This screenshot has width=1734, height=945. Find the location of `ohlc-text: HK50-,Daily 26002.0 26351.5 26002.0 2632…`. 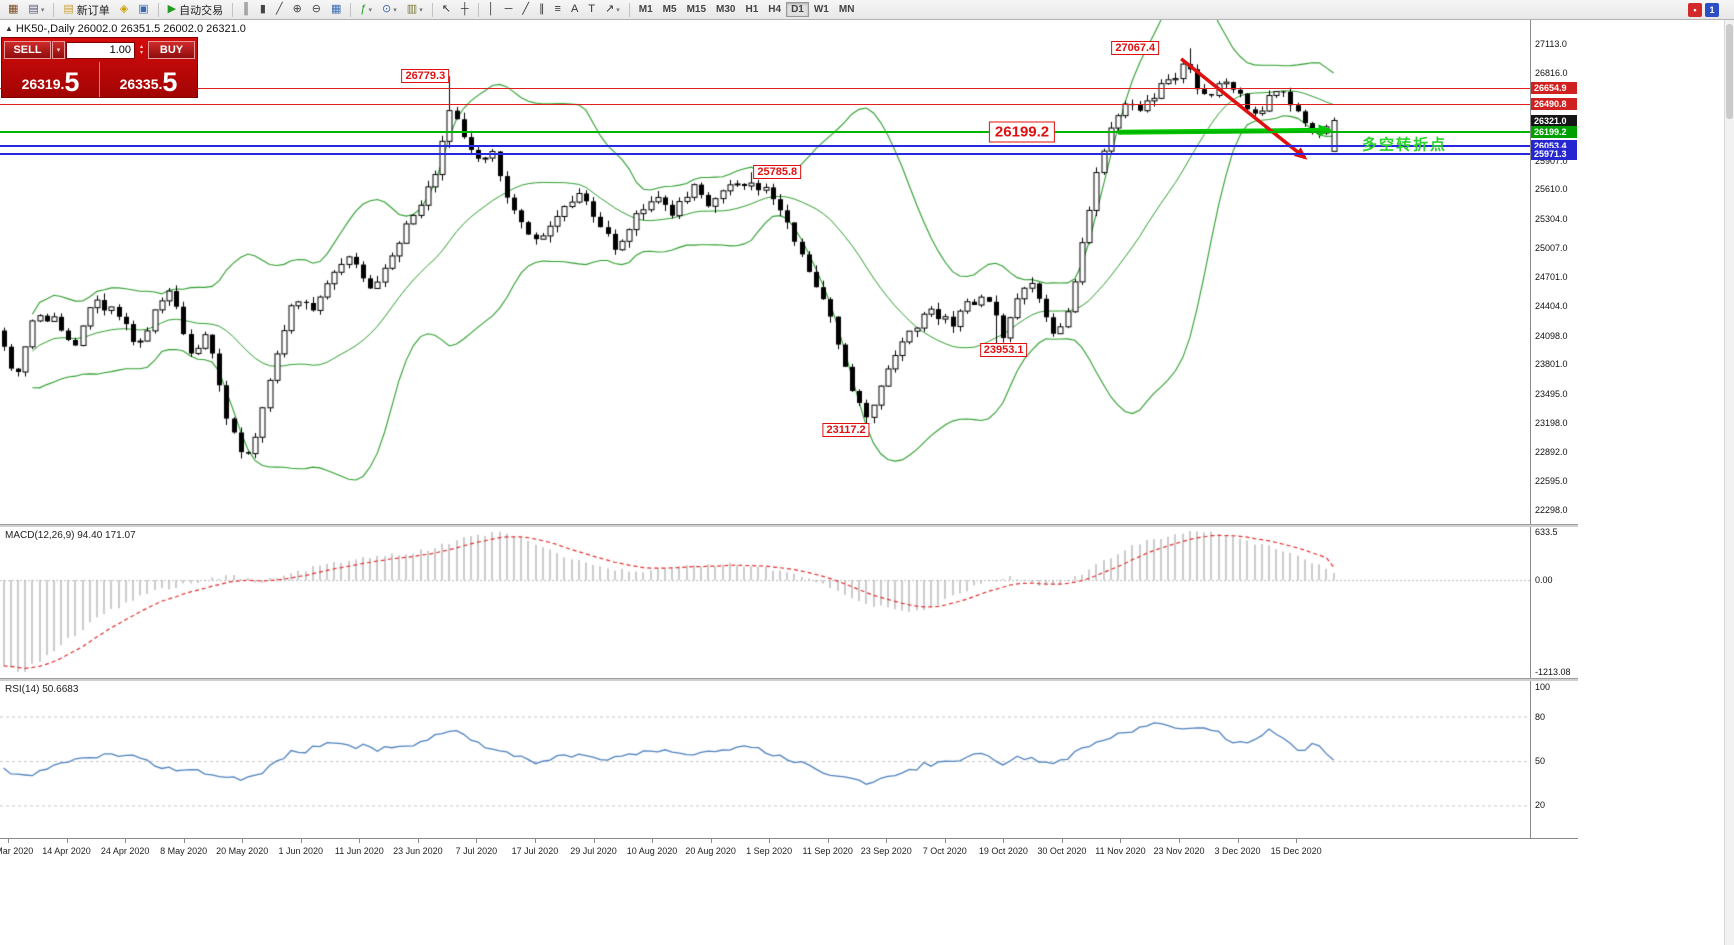

ohlc-text: HK50-,Daily 26002.0 26351.5 26002.0 2632… is located at coordinates (130, 29).